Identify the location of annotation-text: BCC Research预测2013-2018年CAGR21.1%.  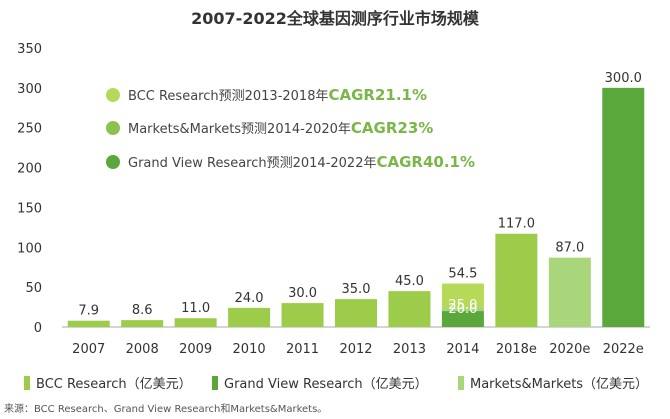
(277, 95).